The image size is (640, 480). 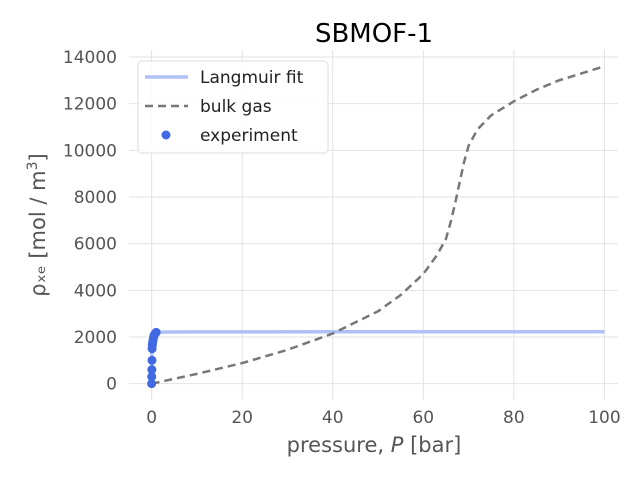 What do you see at coordinates (252, 78) in the screenshot?
I see `legend-label-langmuir-fit: Langmuir fit` at bounding box center [252, 78].